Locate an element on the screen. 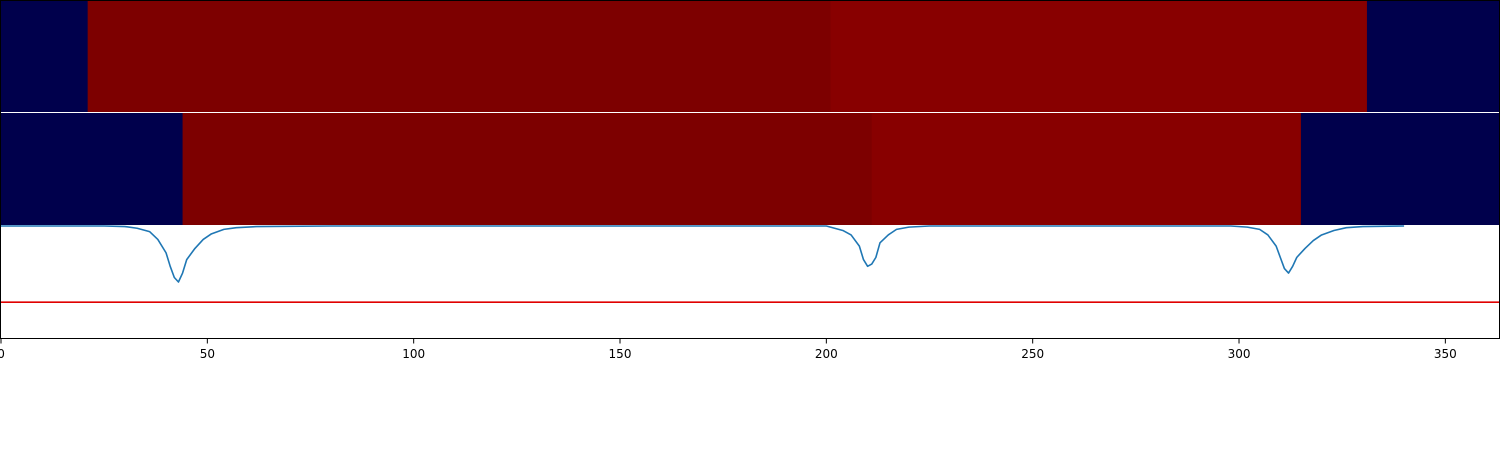 Image resolution: width=1500 pixels, height=450 pixels. x-tick-label-50: 50 is located at coordinates (207, 354).